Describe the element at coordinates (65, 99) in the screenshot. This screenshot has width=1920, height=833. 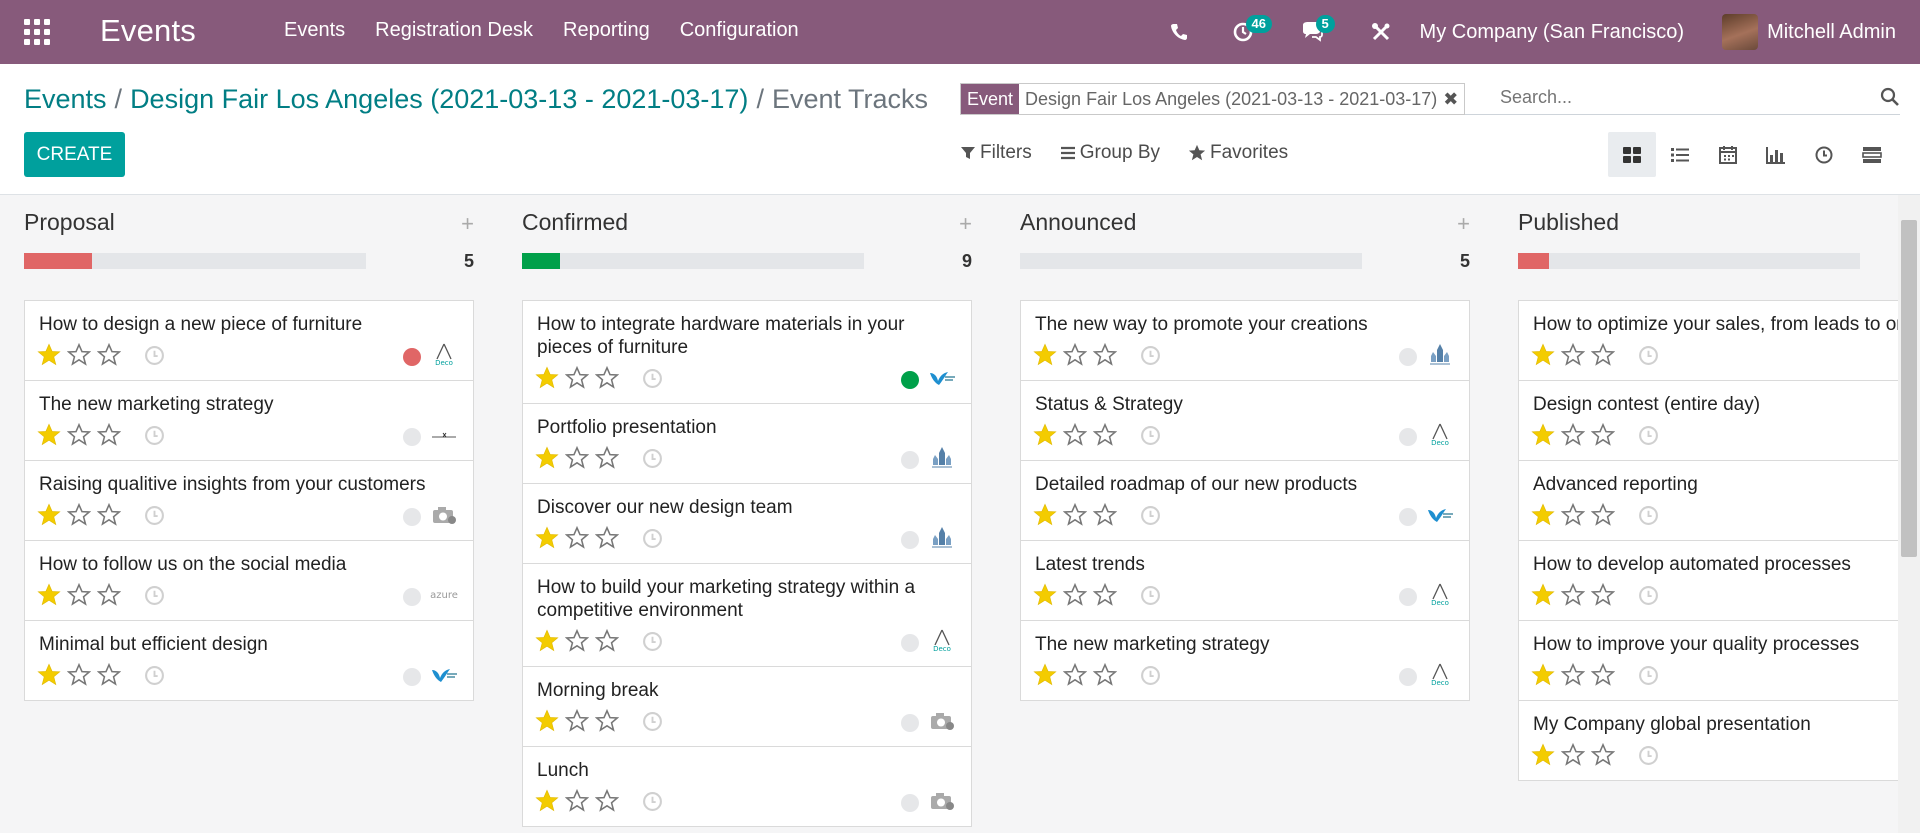
I see `breadcrumb-events: Events` at that location.